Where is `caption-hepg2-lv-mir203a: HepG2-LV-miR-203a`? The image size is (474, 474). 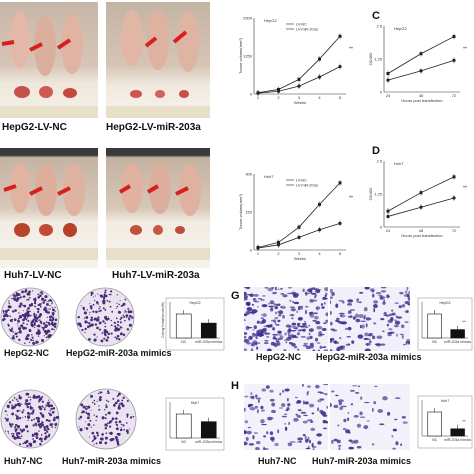 caption-hepg2-lv-mir203a: HepG2-LV-miR-203a is located at coordinates (153, 127).